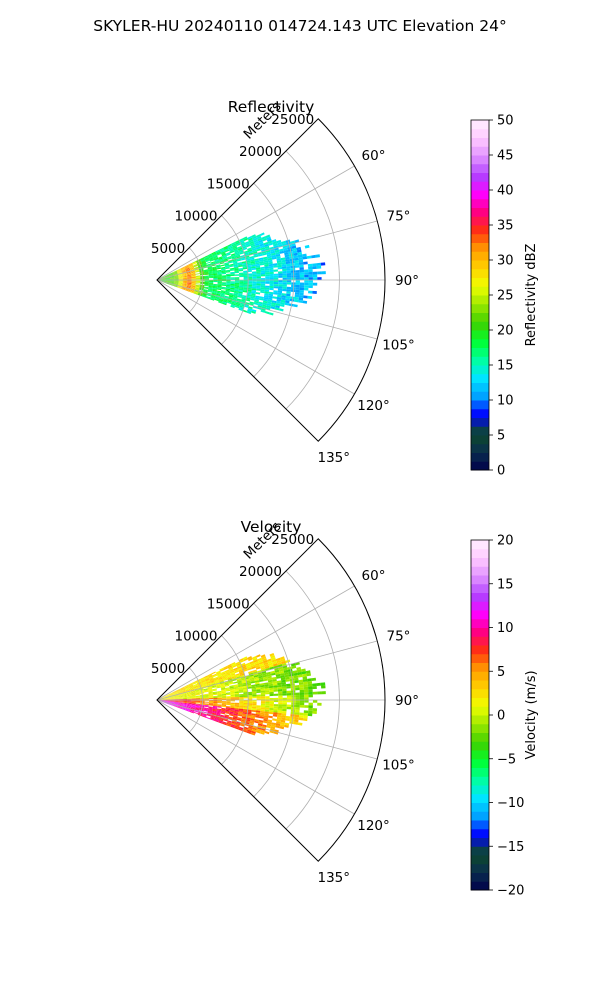 The width and height of the screenshot is (600, 1000). What do you see at coordinates (241, 274) in the screenshot?
I see `radar-field` at bounding box center [241, 274].